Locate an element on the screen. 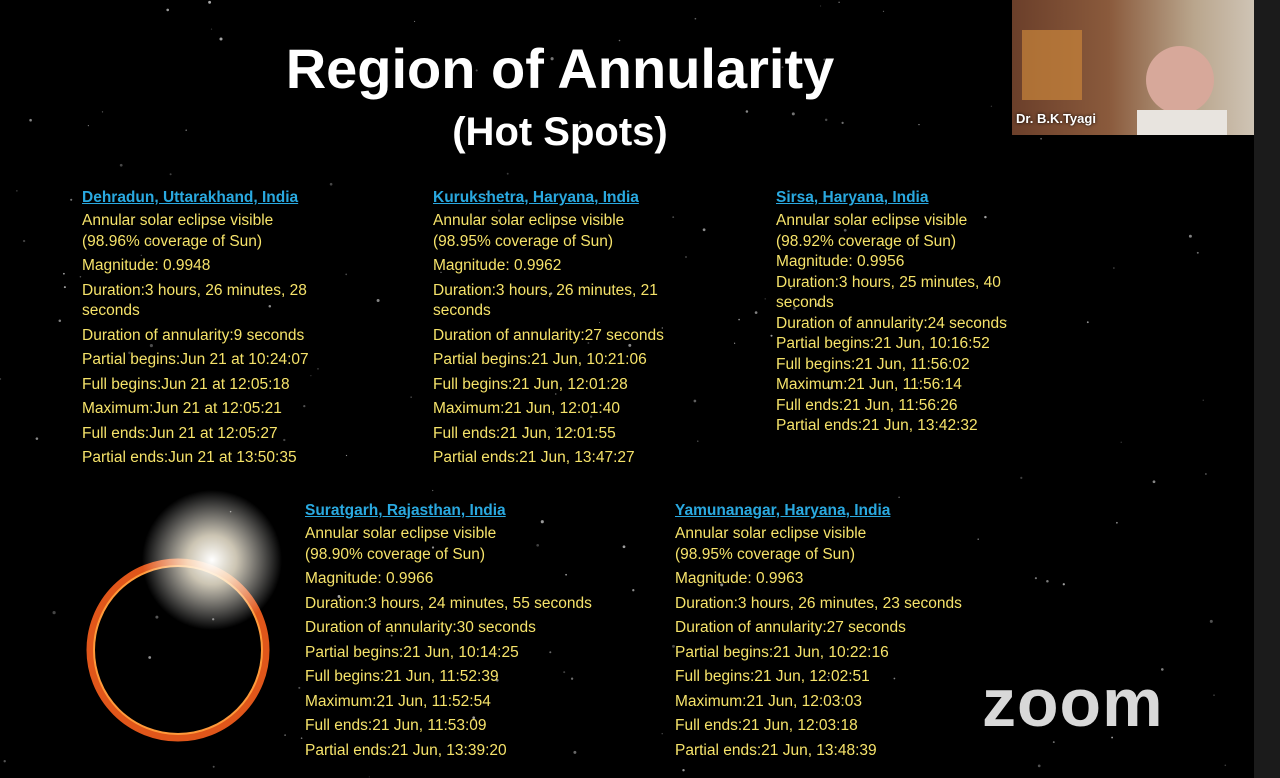 This screenshot has width=1280, height=778. location-name: Dehradun, Uttarakhand, India is located at coordinates (190, 197).